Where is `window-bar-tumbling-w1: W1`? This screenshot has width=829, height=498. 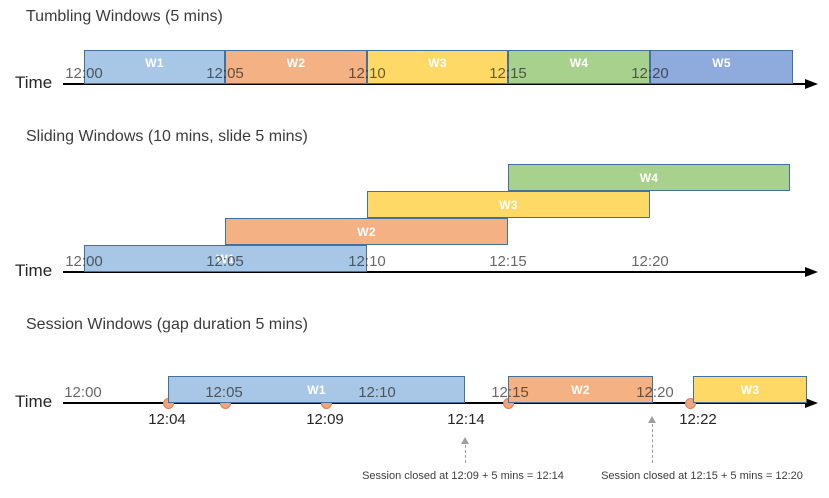
window-bar-tumbling-w1: W1 is located at coordinates (154, 67).